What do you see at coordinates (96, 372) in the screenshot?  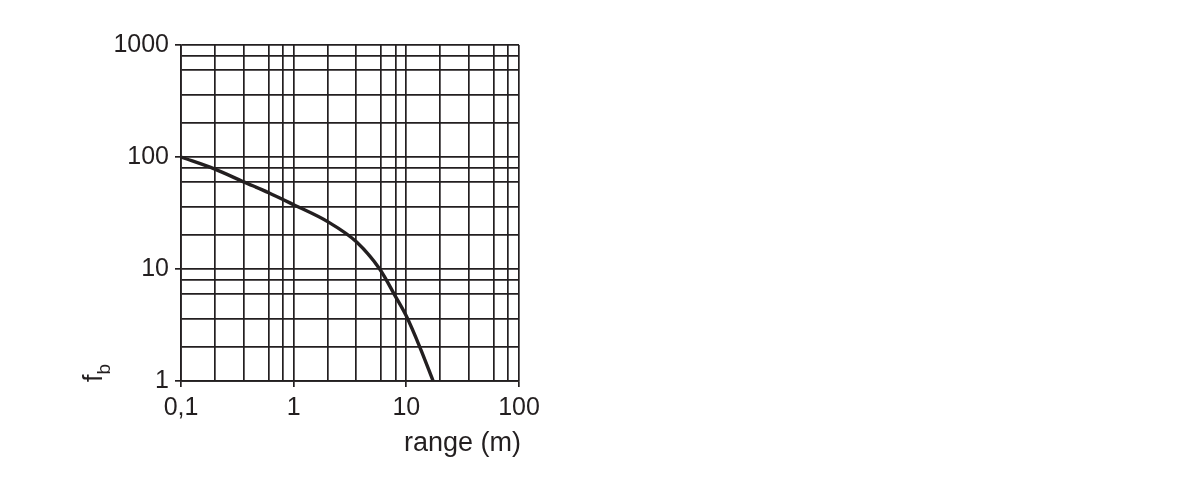 I see `y-axis-title: fb` at bounding box center [96, 372].